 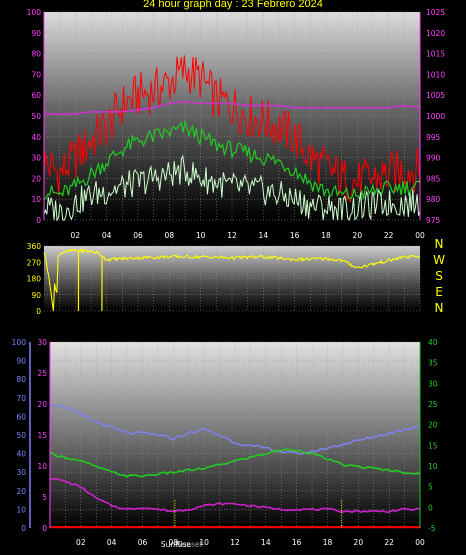 I want to click on pressure-line, so click(x=232, y=107).